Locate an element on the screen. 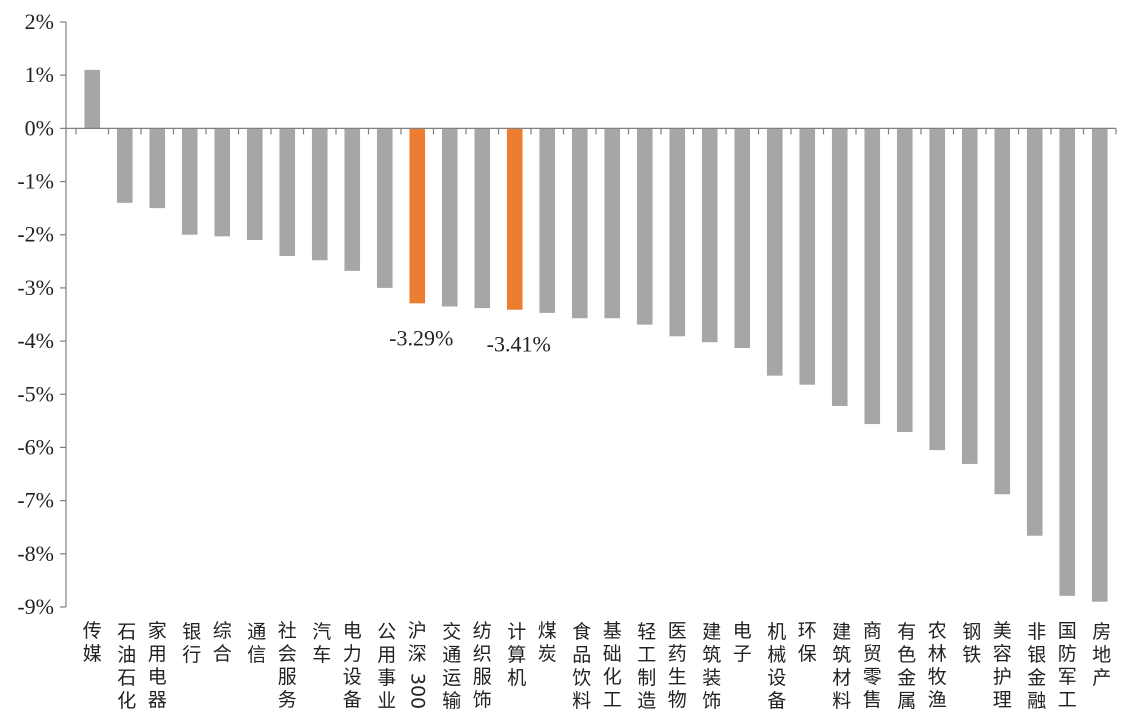  svg-text: 媒 is located at coordinates (92, 654).